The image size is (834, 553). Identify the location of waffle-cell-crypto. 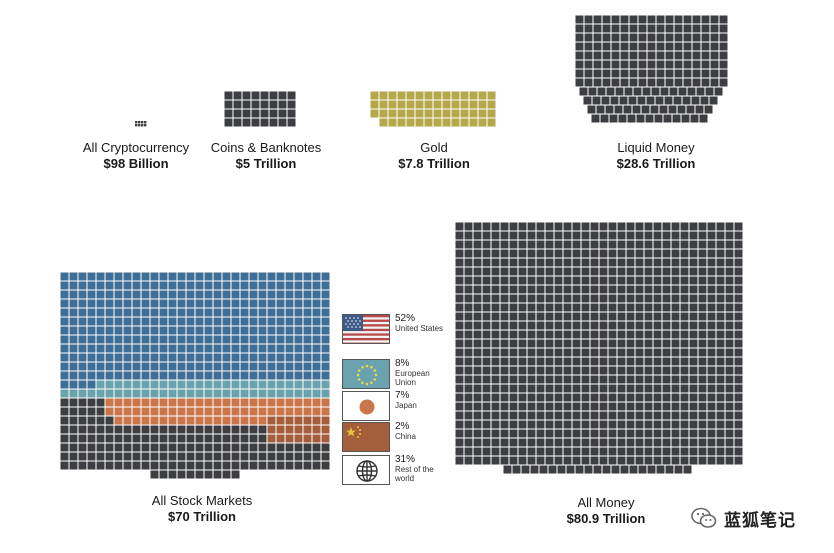
(142, 125).